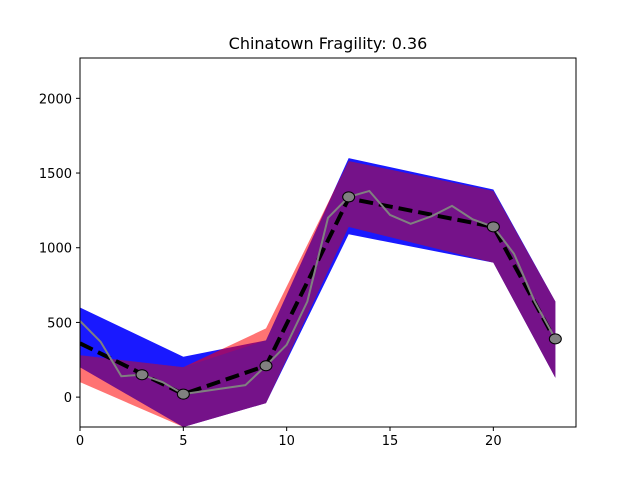  Describe the element at coordinates (183, 441) in the screenshot. I see `x-tick-label: 5` at that location.